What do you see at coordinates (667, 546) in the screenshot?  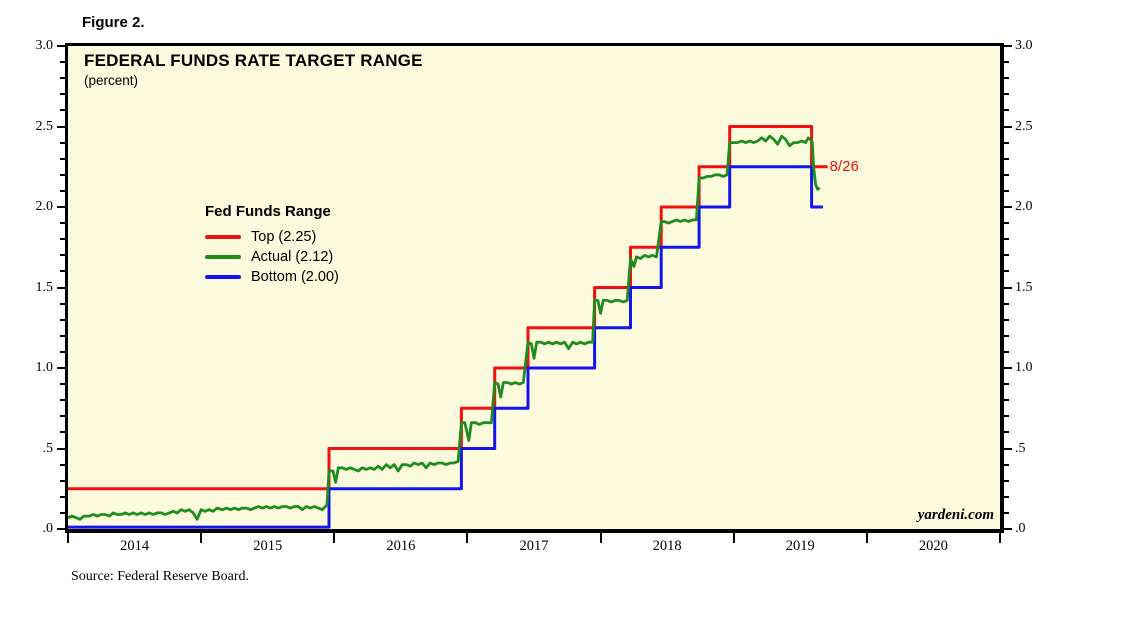 I see `x-axis-label: 2018` at bounding box center [667, 546].